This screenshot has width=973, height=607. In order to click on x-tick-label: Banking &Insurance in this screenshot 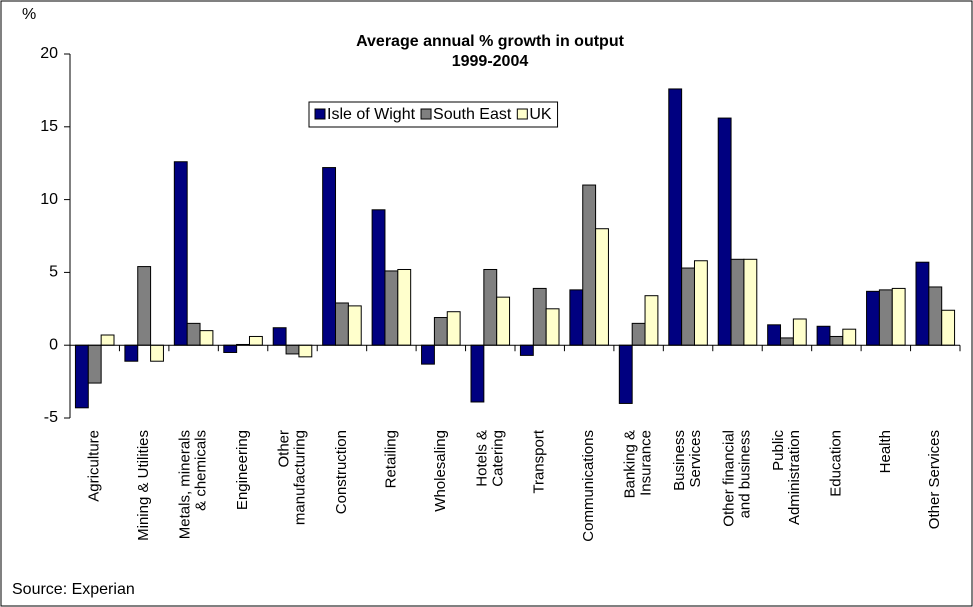, I will do `click(638, 464)`.